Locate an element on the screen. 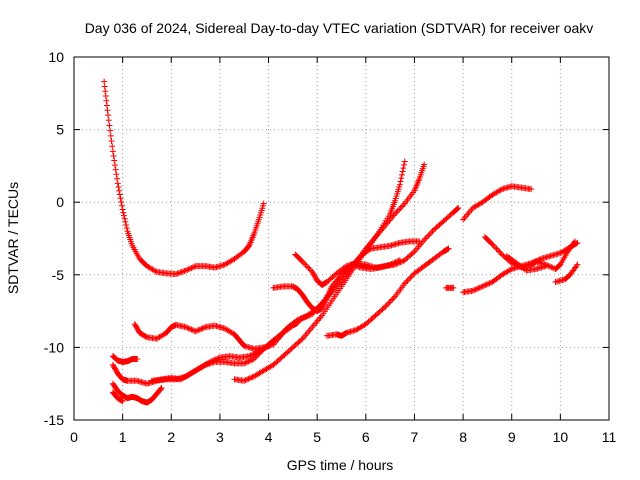 This screenshot has width=640, height=480. y-tick-label: -15 is located at coordinates (54, 420).